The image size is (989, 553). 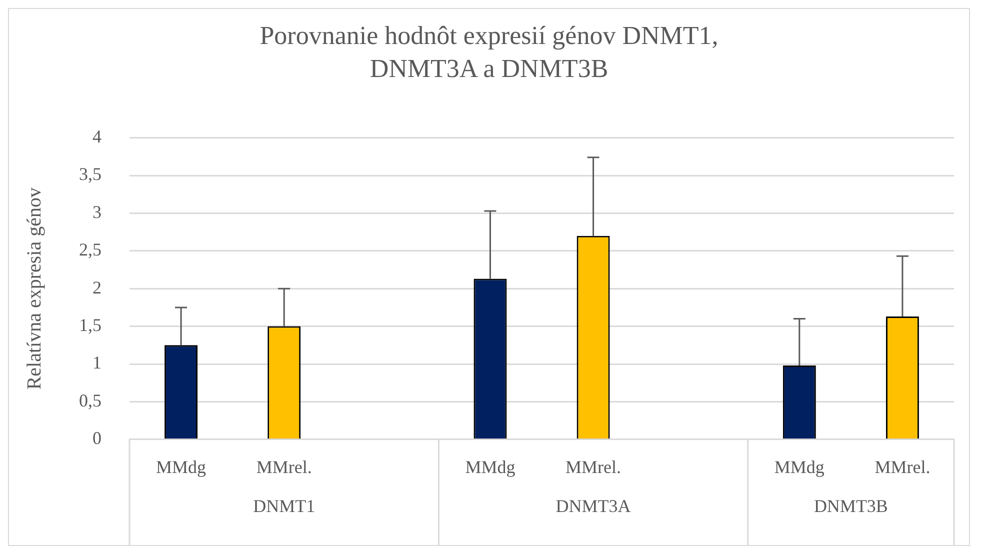 I want to click on y-tick-label: 0,5, so click(x=90, y=400).